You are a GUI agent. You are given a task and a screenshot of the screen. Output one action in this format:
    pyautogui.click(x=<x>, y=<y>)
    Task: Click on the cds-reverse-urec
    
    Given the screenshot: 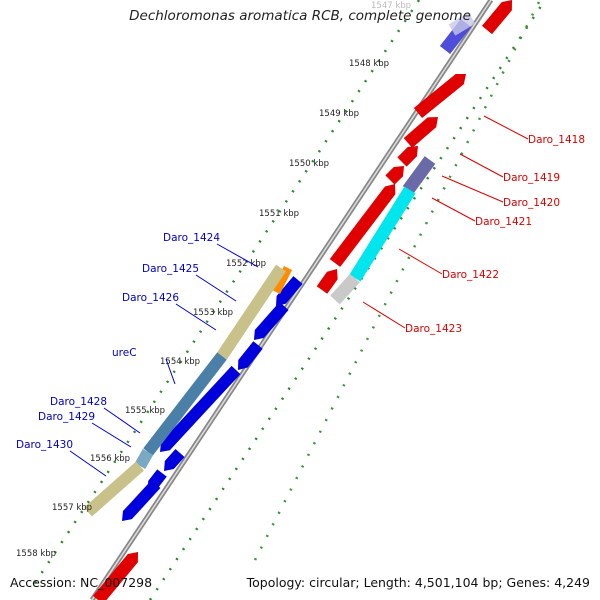 What is the action you would take?
    pyautogui.click(x=200, y=408)
    